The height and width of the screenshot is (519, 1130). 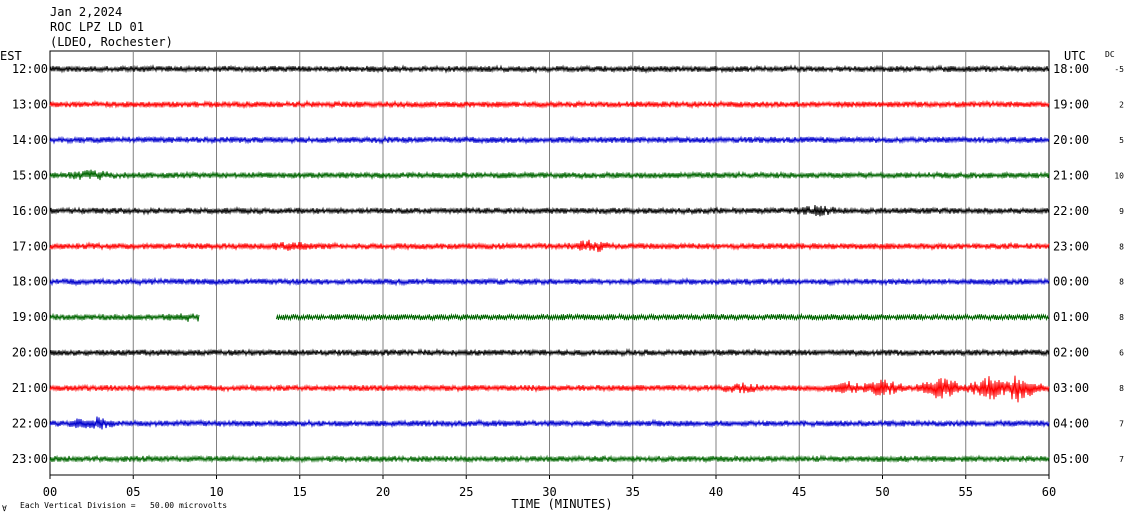 I want to click on x-tick-label: 25, so click(x=466, y=492).